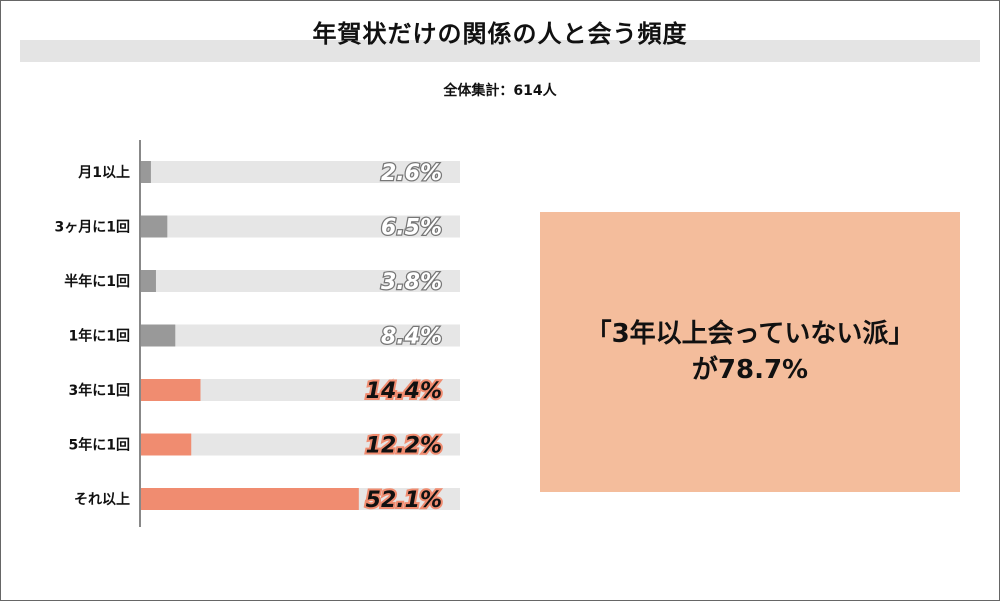  Describe the element at coordinates (102, 500) in the screenshot. I see `category-label: それ以上` at that location.